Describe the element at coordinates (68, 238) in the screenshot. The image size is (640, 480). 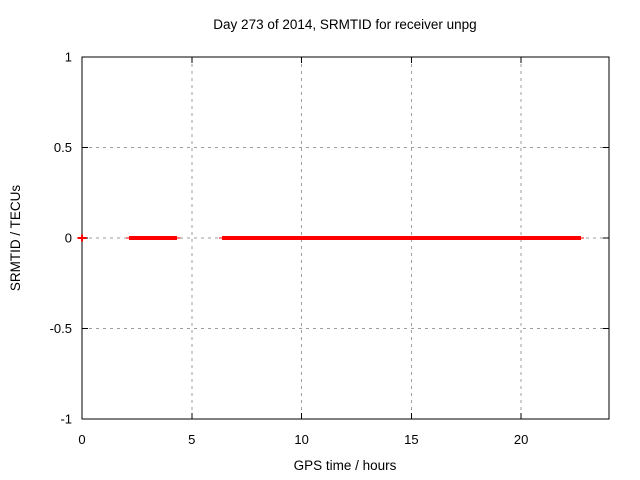
I see `y-tick-label: 0` at that location.